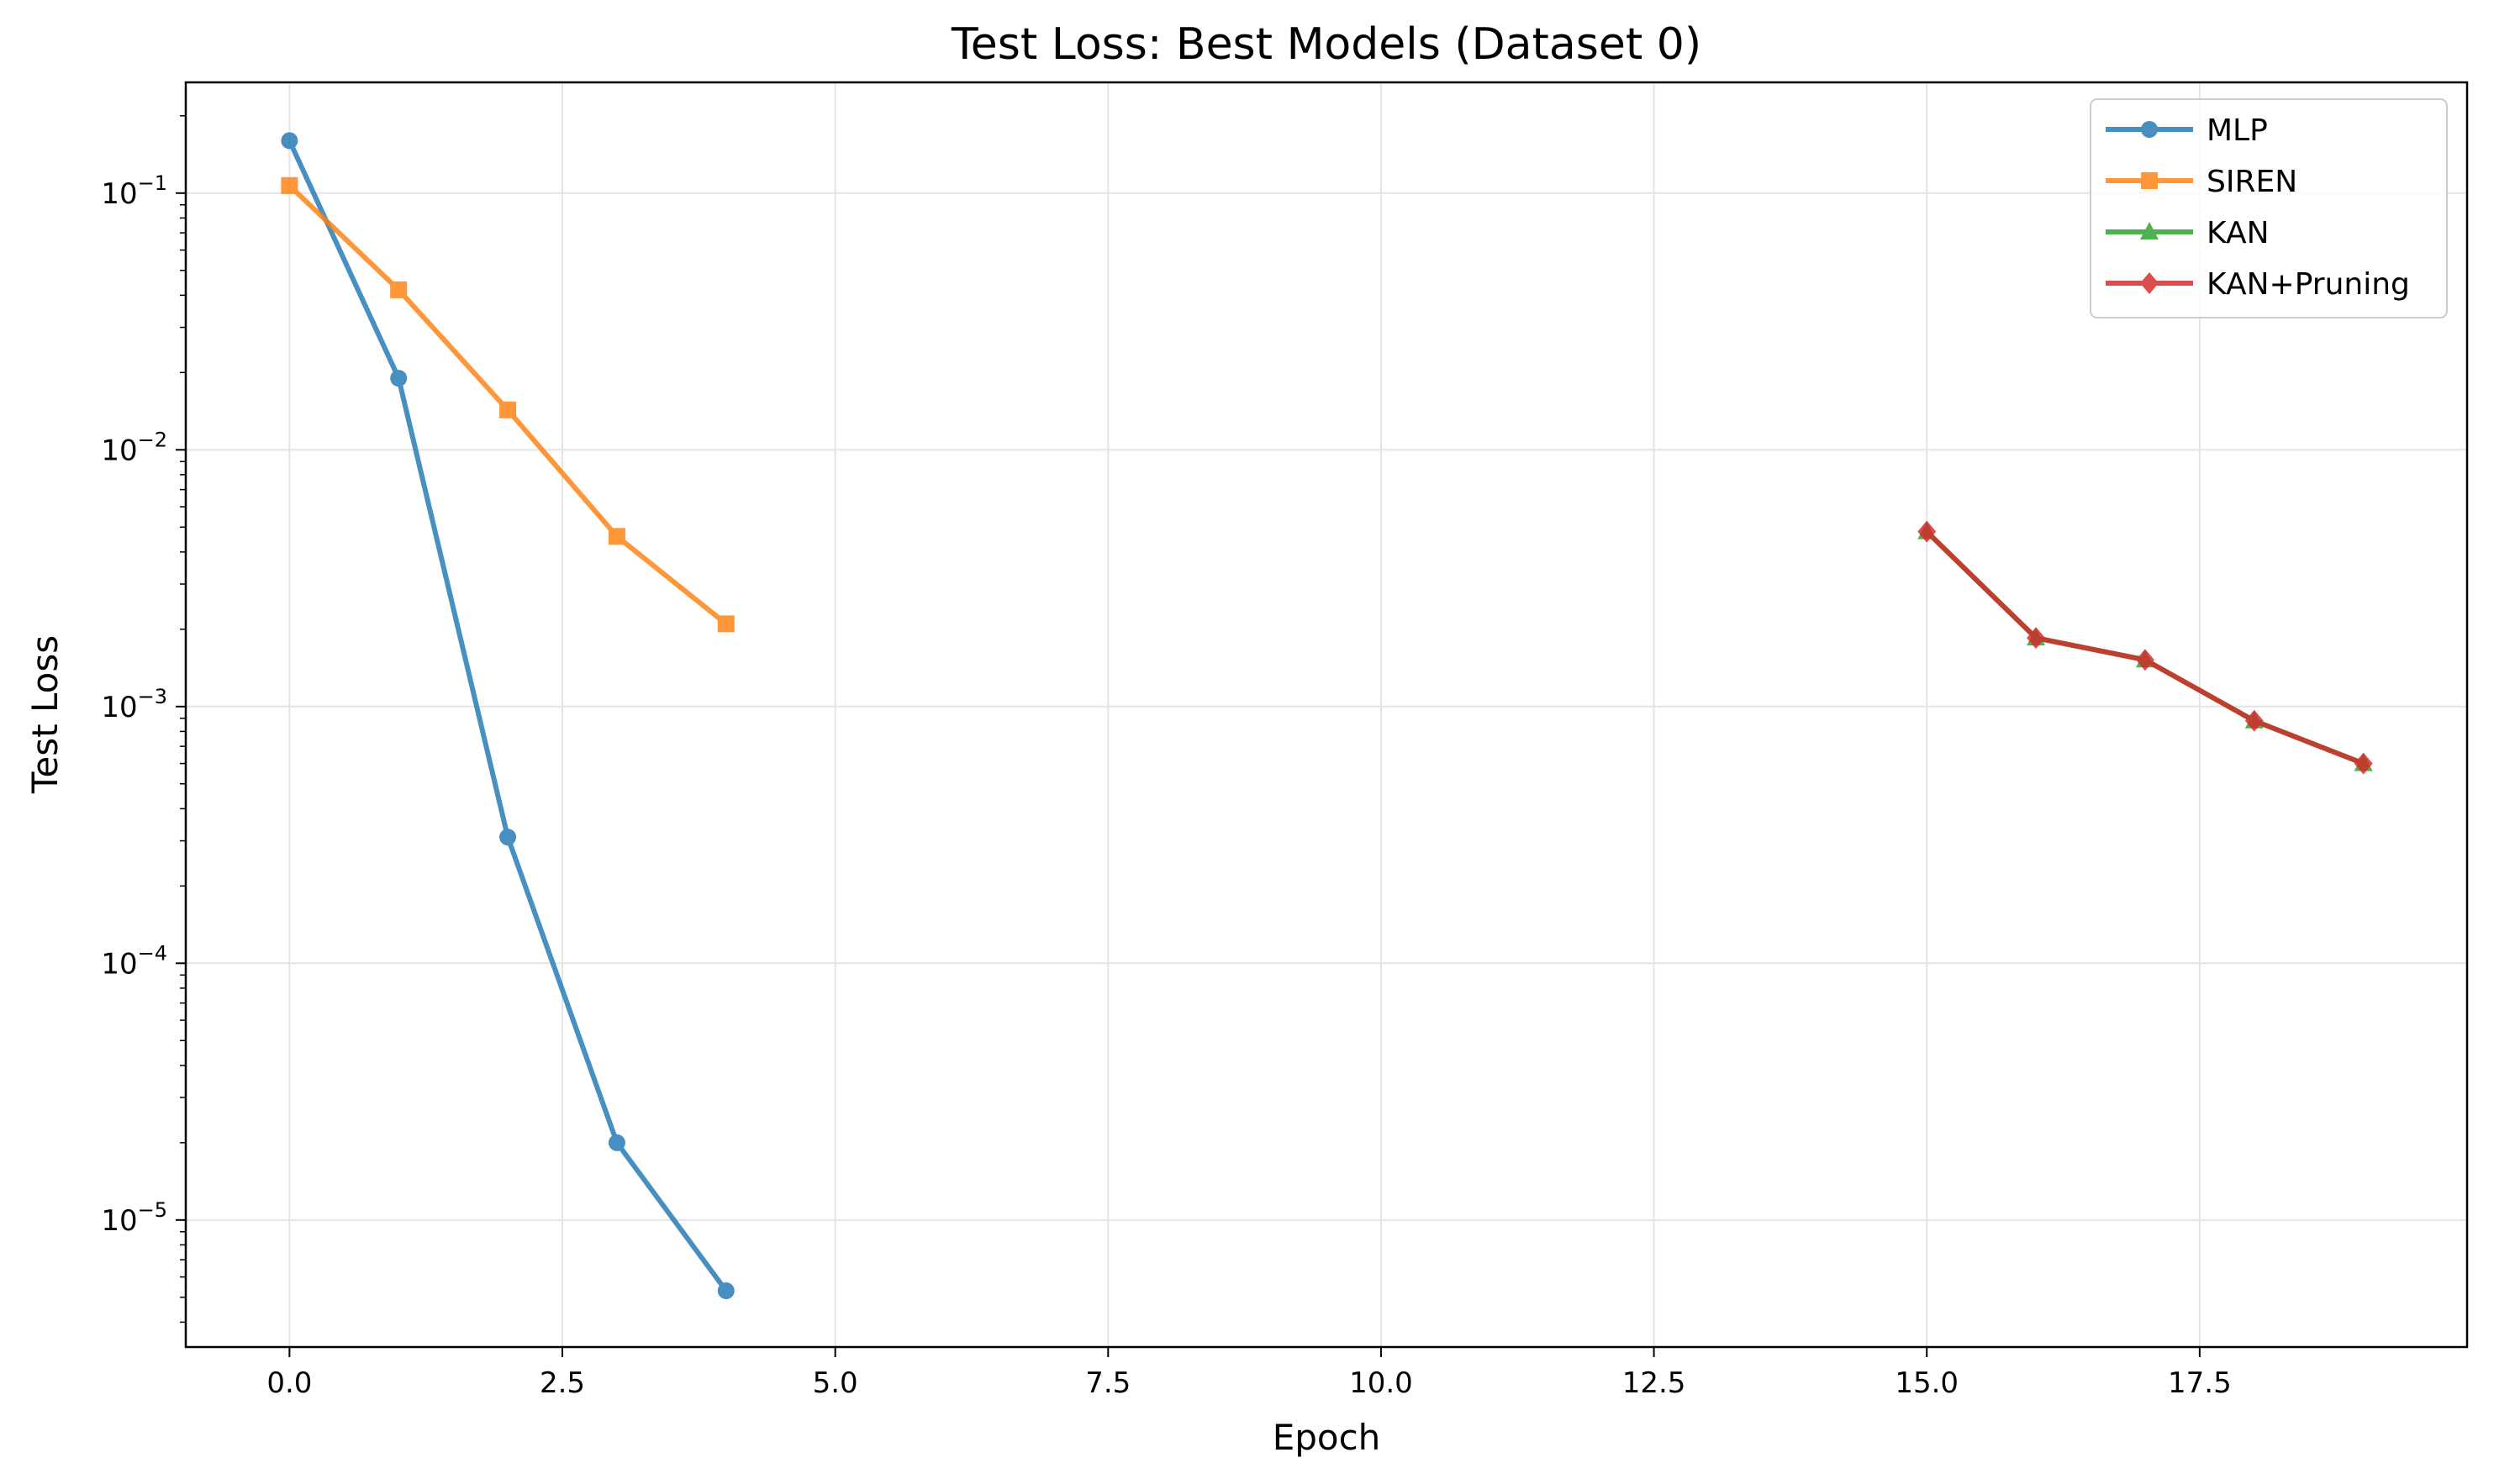  Describe the element at coordinates (1381, 1383) in the screenshot. I see `x-tick-label: 10.0` at that location.